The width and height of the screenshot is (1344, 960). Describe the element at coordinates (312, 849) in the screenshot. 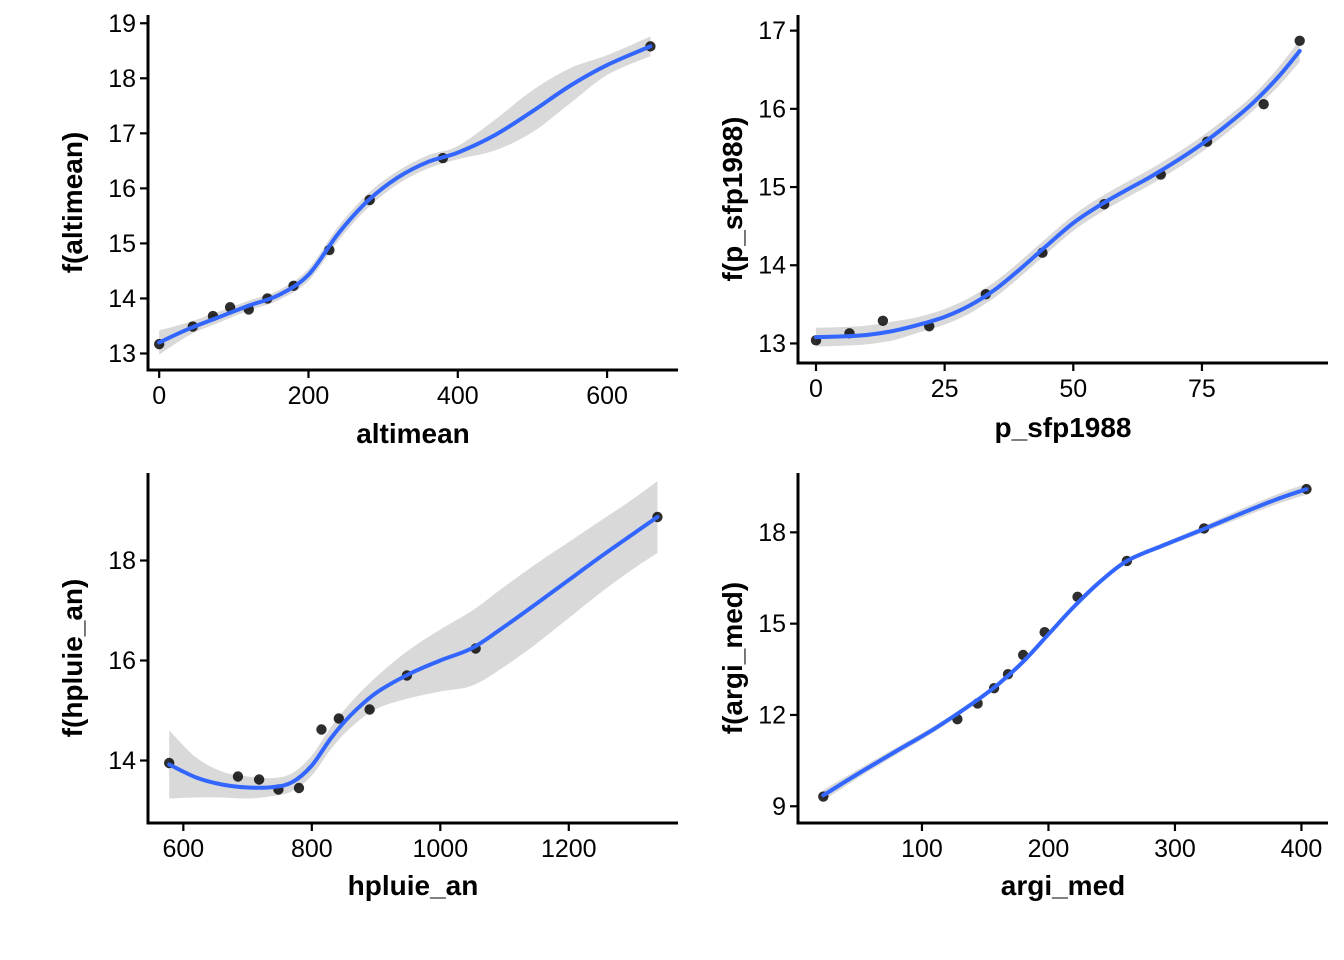

I see `x-tick-label: 800` at that location.